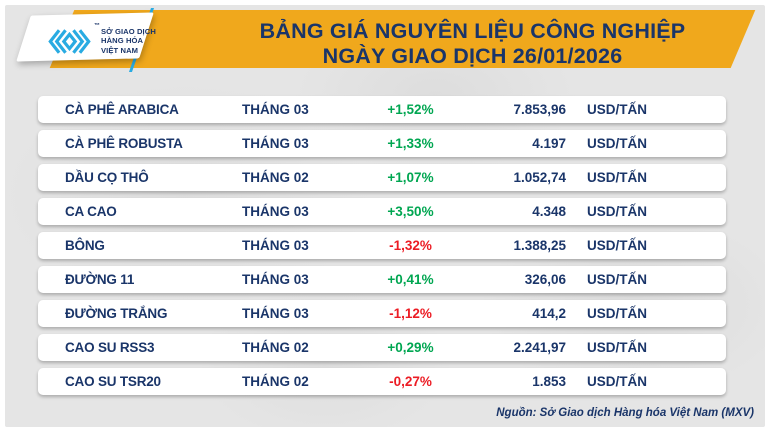 This screenshot has width=770, height=433. Describe the element at coordinates (545, 279) in the screenshot. I see `price-value: 326,06` at that location.